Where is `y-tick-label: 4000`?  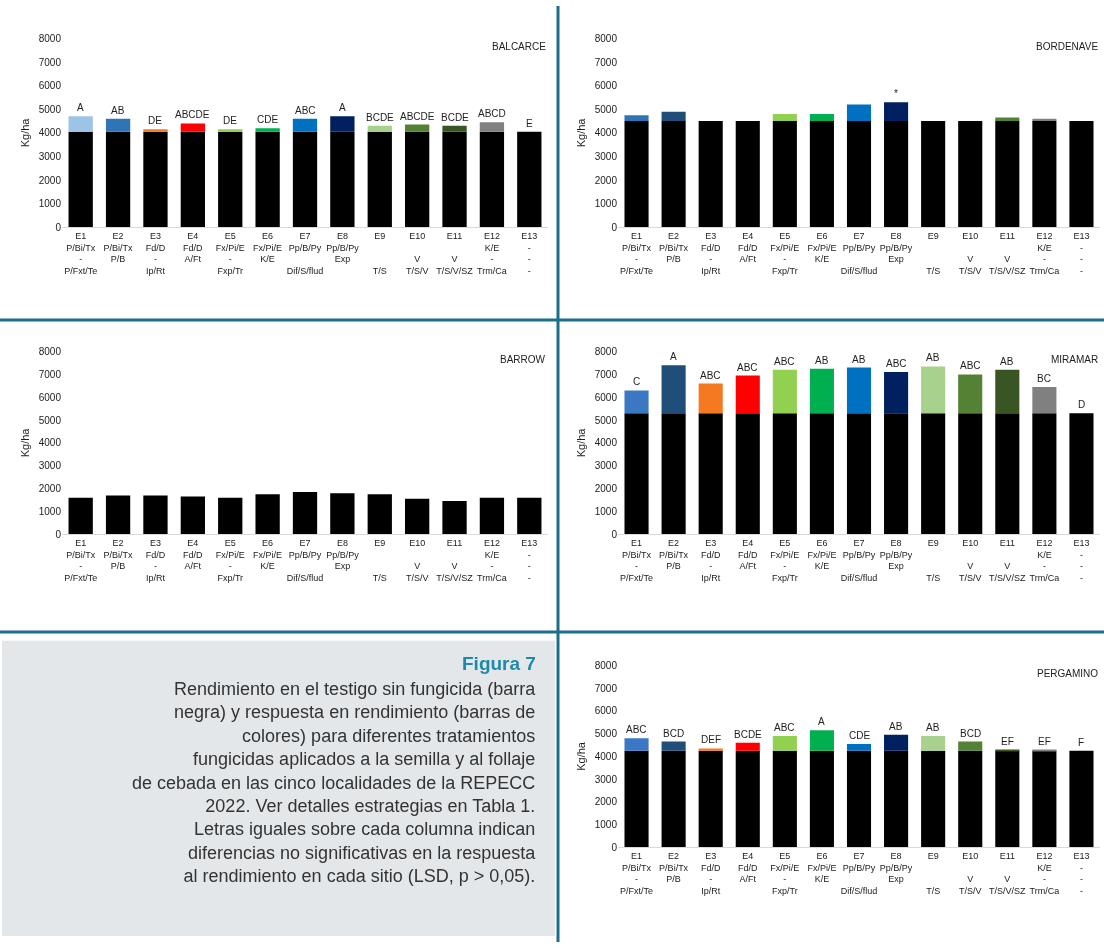
y-tick-label: 4000 is located at coordinates (50, 443).